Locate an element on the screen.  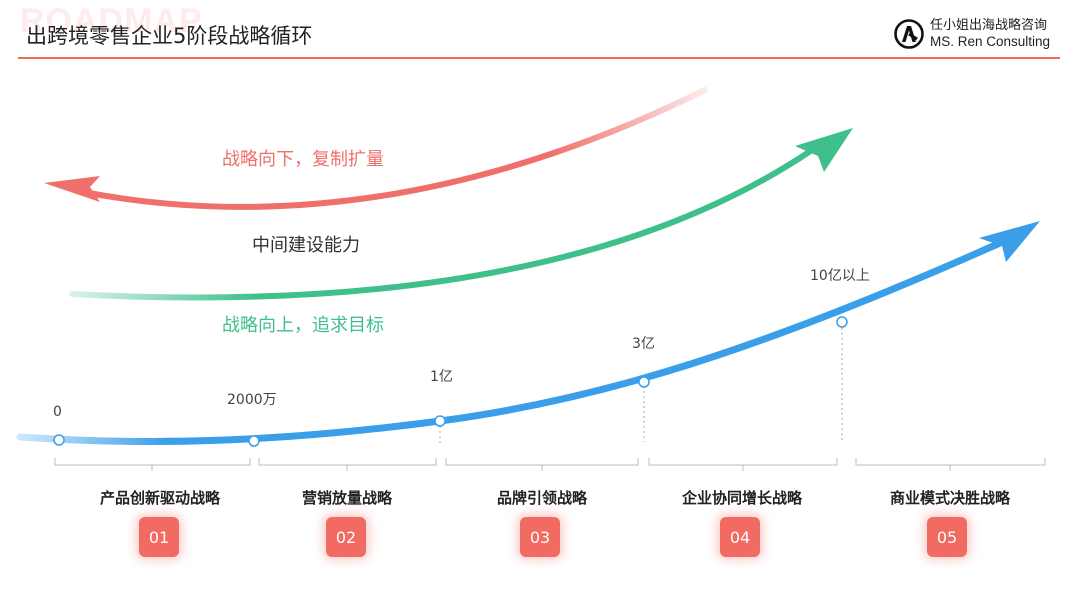
watermark: ROADMAP is located at coordinates (111, 21).